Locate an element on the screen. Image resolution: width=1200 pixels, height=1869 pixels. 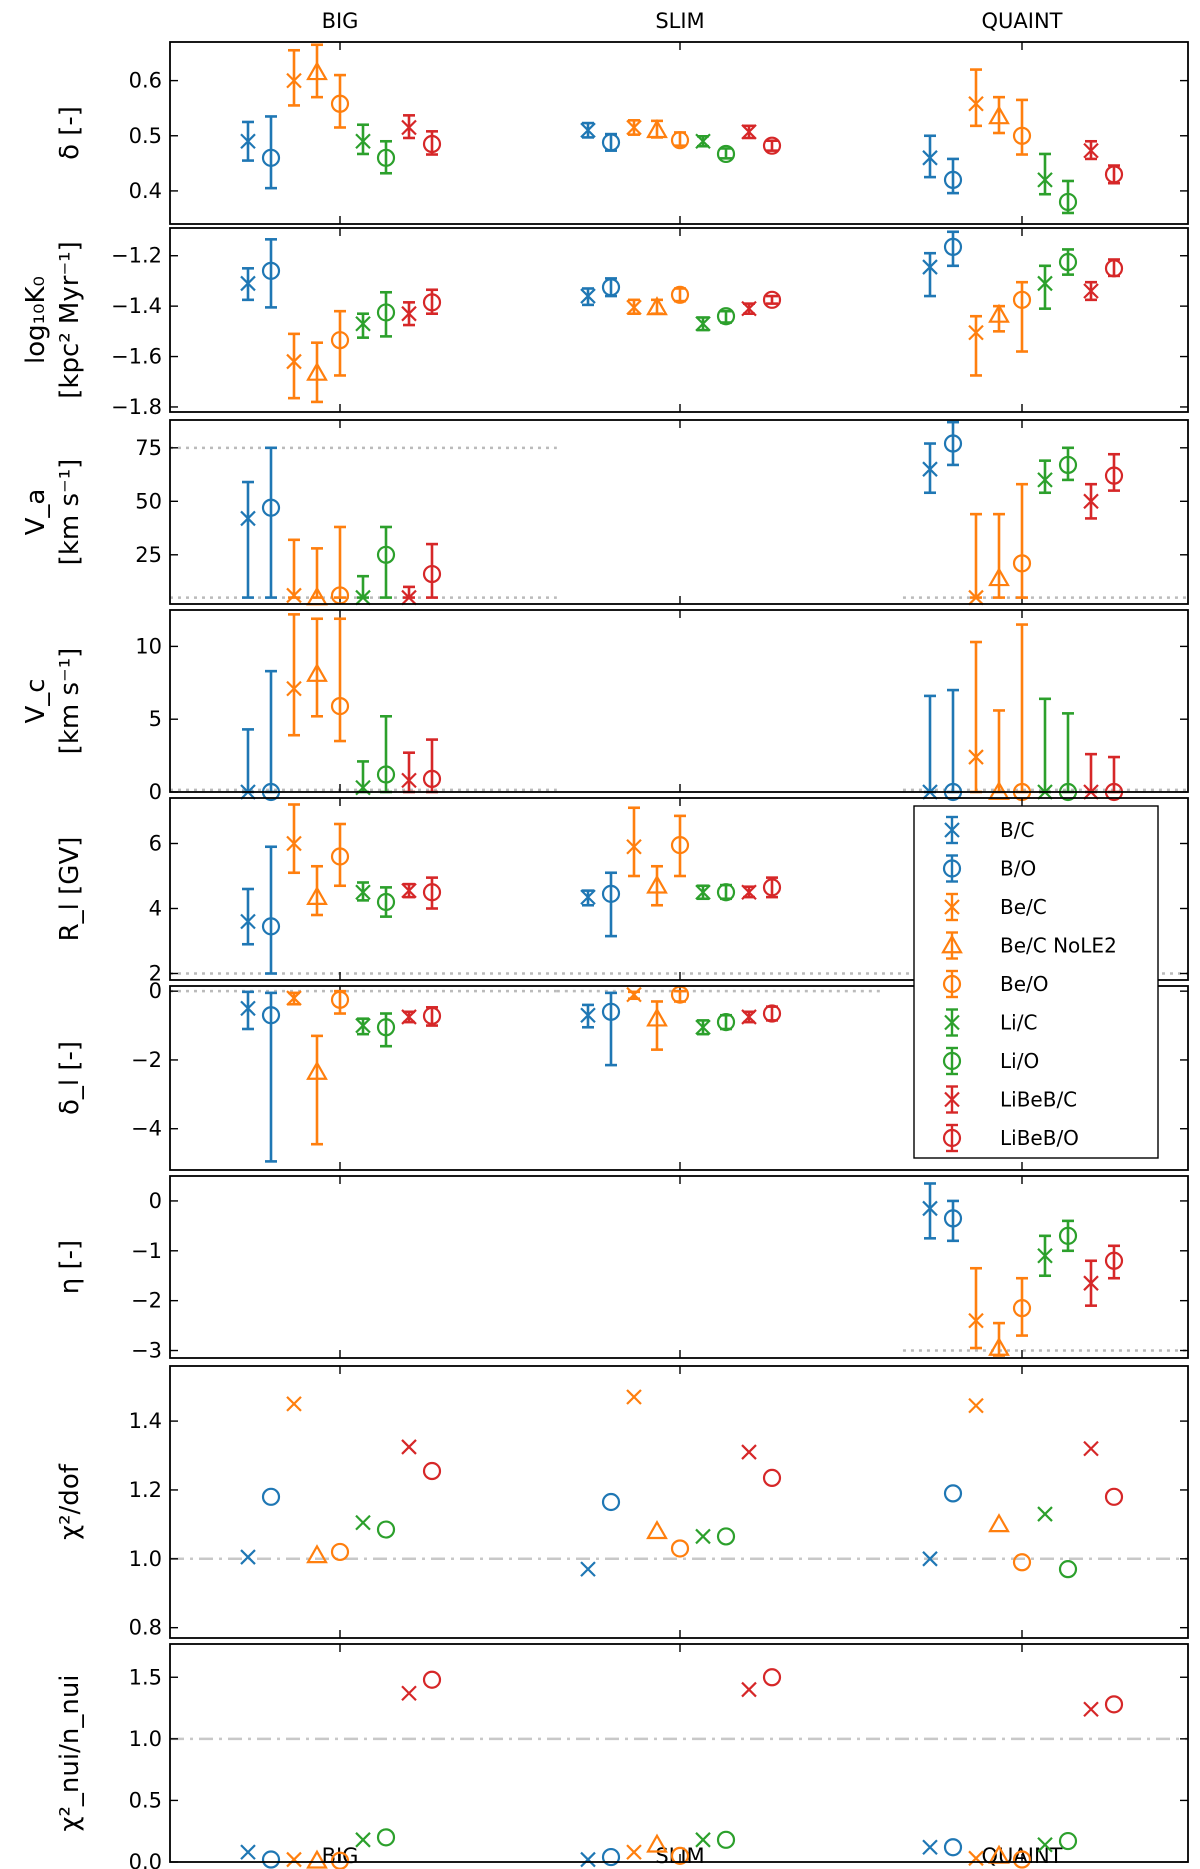
y-tick-label: 25 is located at coordinates (148, 555).